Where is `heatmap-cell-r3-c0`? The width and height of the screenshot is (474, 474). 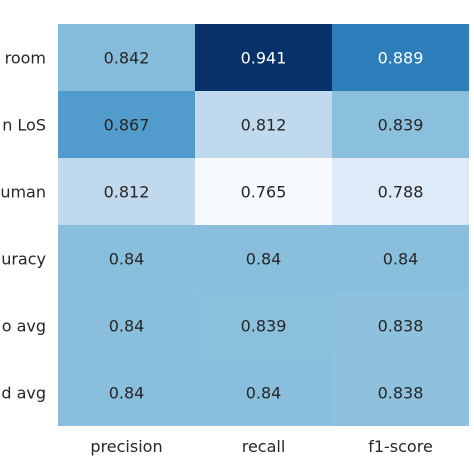
heatmap-cell-r3-c0 is located at coordinates (126, 258).